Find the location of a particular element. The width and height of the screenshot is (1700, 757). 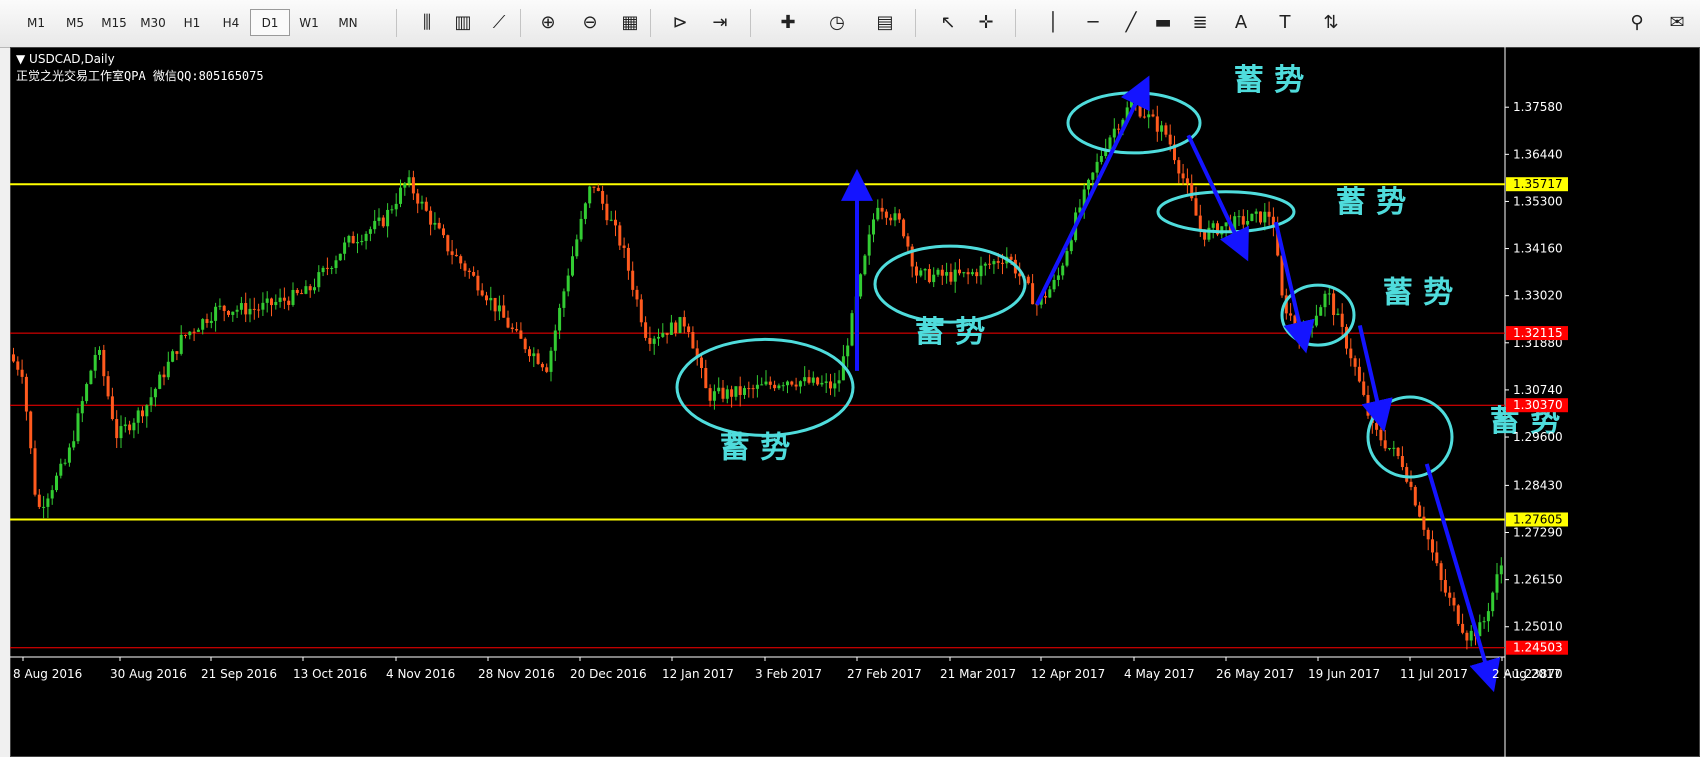

periods-icon: ◷ is located at coordinates (837, 22).